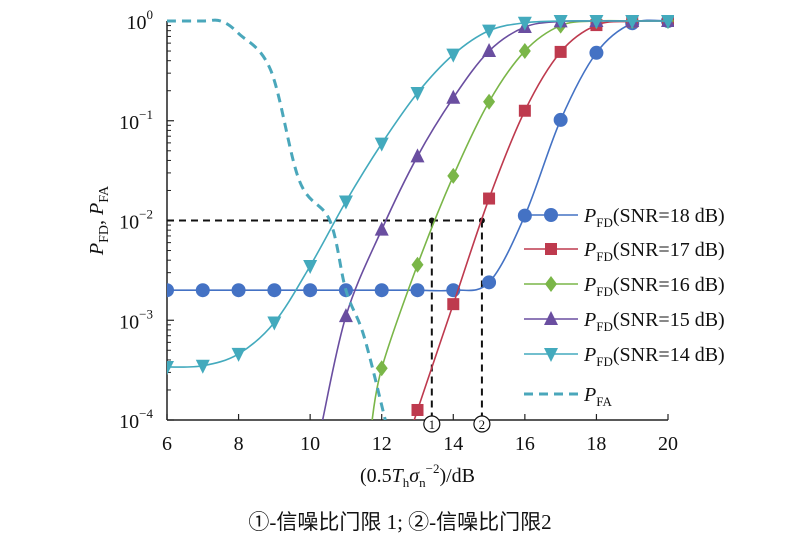  What do you see at coordinates (568, 396) in the screenshot?
I see `legend-entry: PFA` at bounding box center [568, 396].